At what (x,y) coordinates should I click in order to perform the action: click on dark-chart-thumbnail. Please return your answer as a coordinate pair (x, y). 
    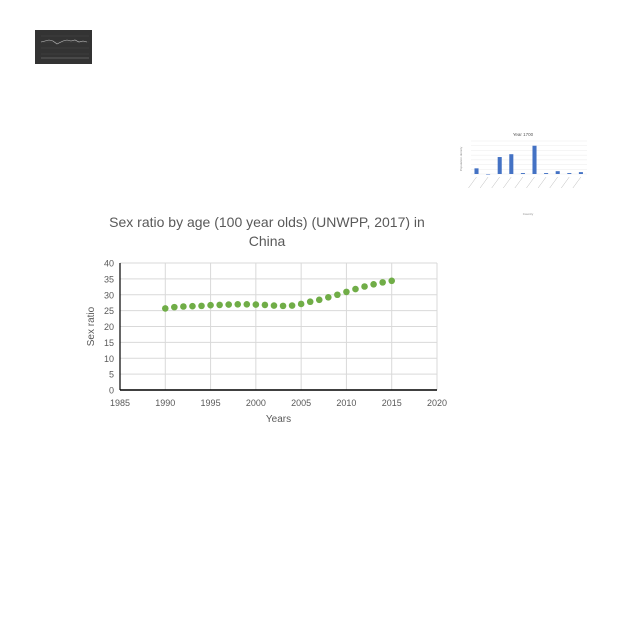
    Looking at the image, I should click on (63, 47).